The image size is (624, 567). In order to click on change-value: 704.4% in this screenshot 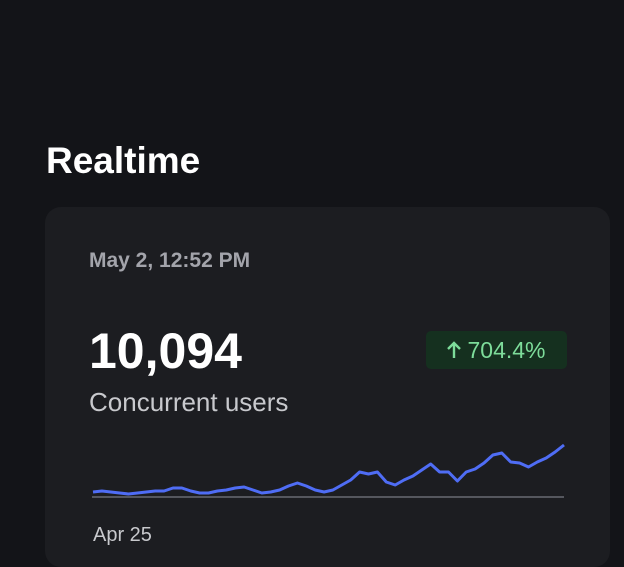, I will do `click(506, 349)`.